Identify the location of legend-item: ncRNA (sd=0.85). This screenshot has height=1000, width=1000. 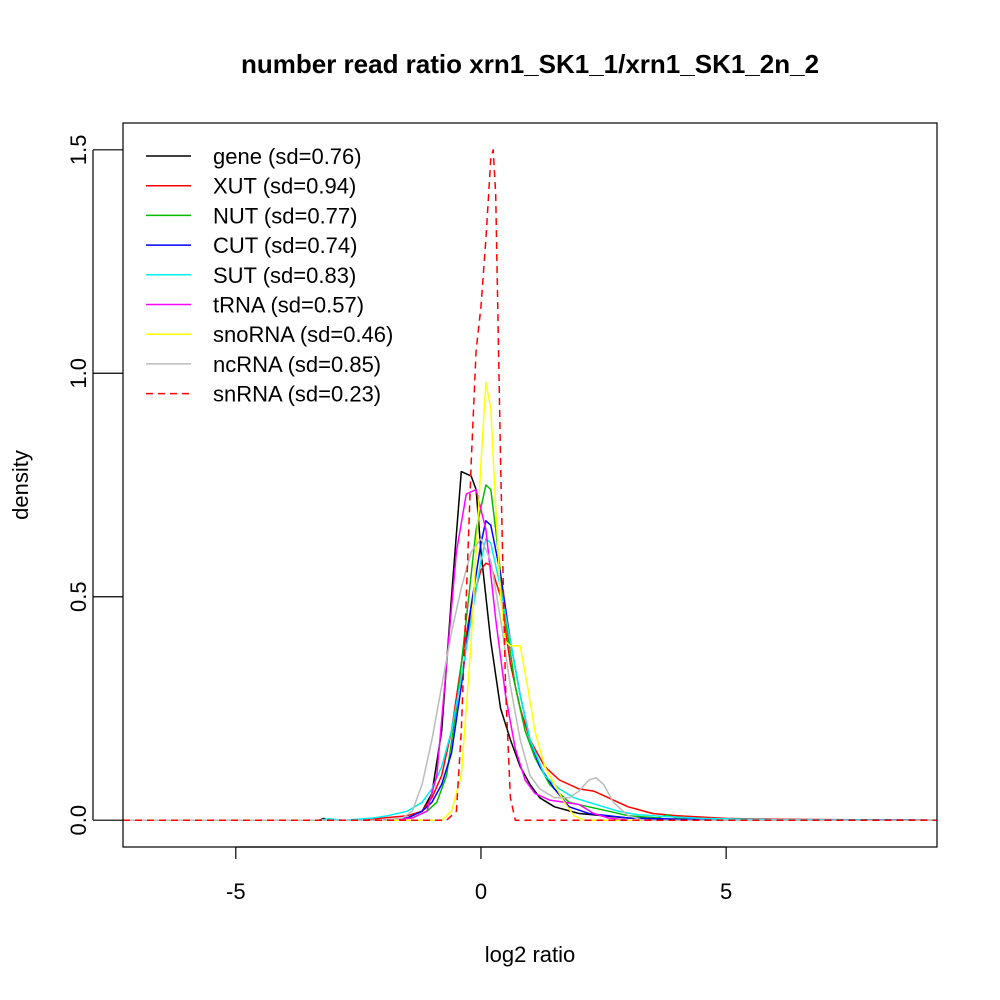
(263, 364).